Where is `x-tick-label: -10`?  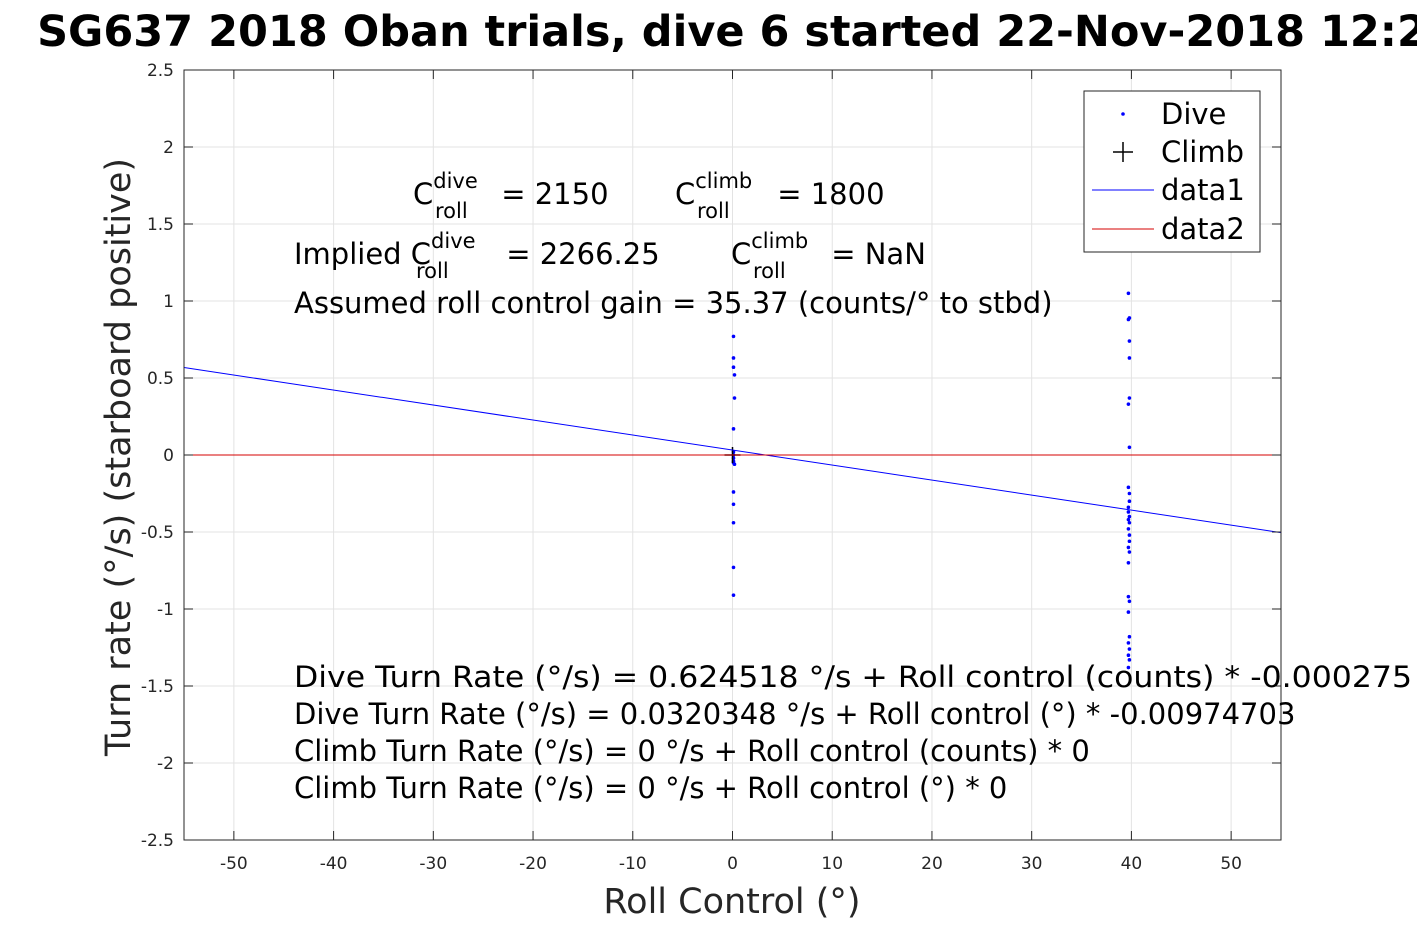 x-tick-label: -10 is located at coordinates (633, 864).